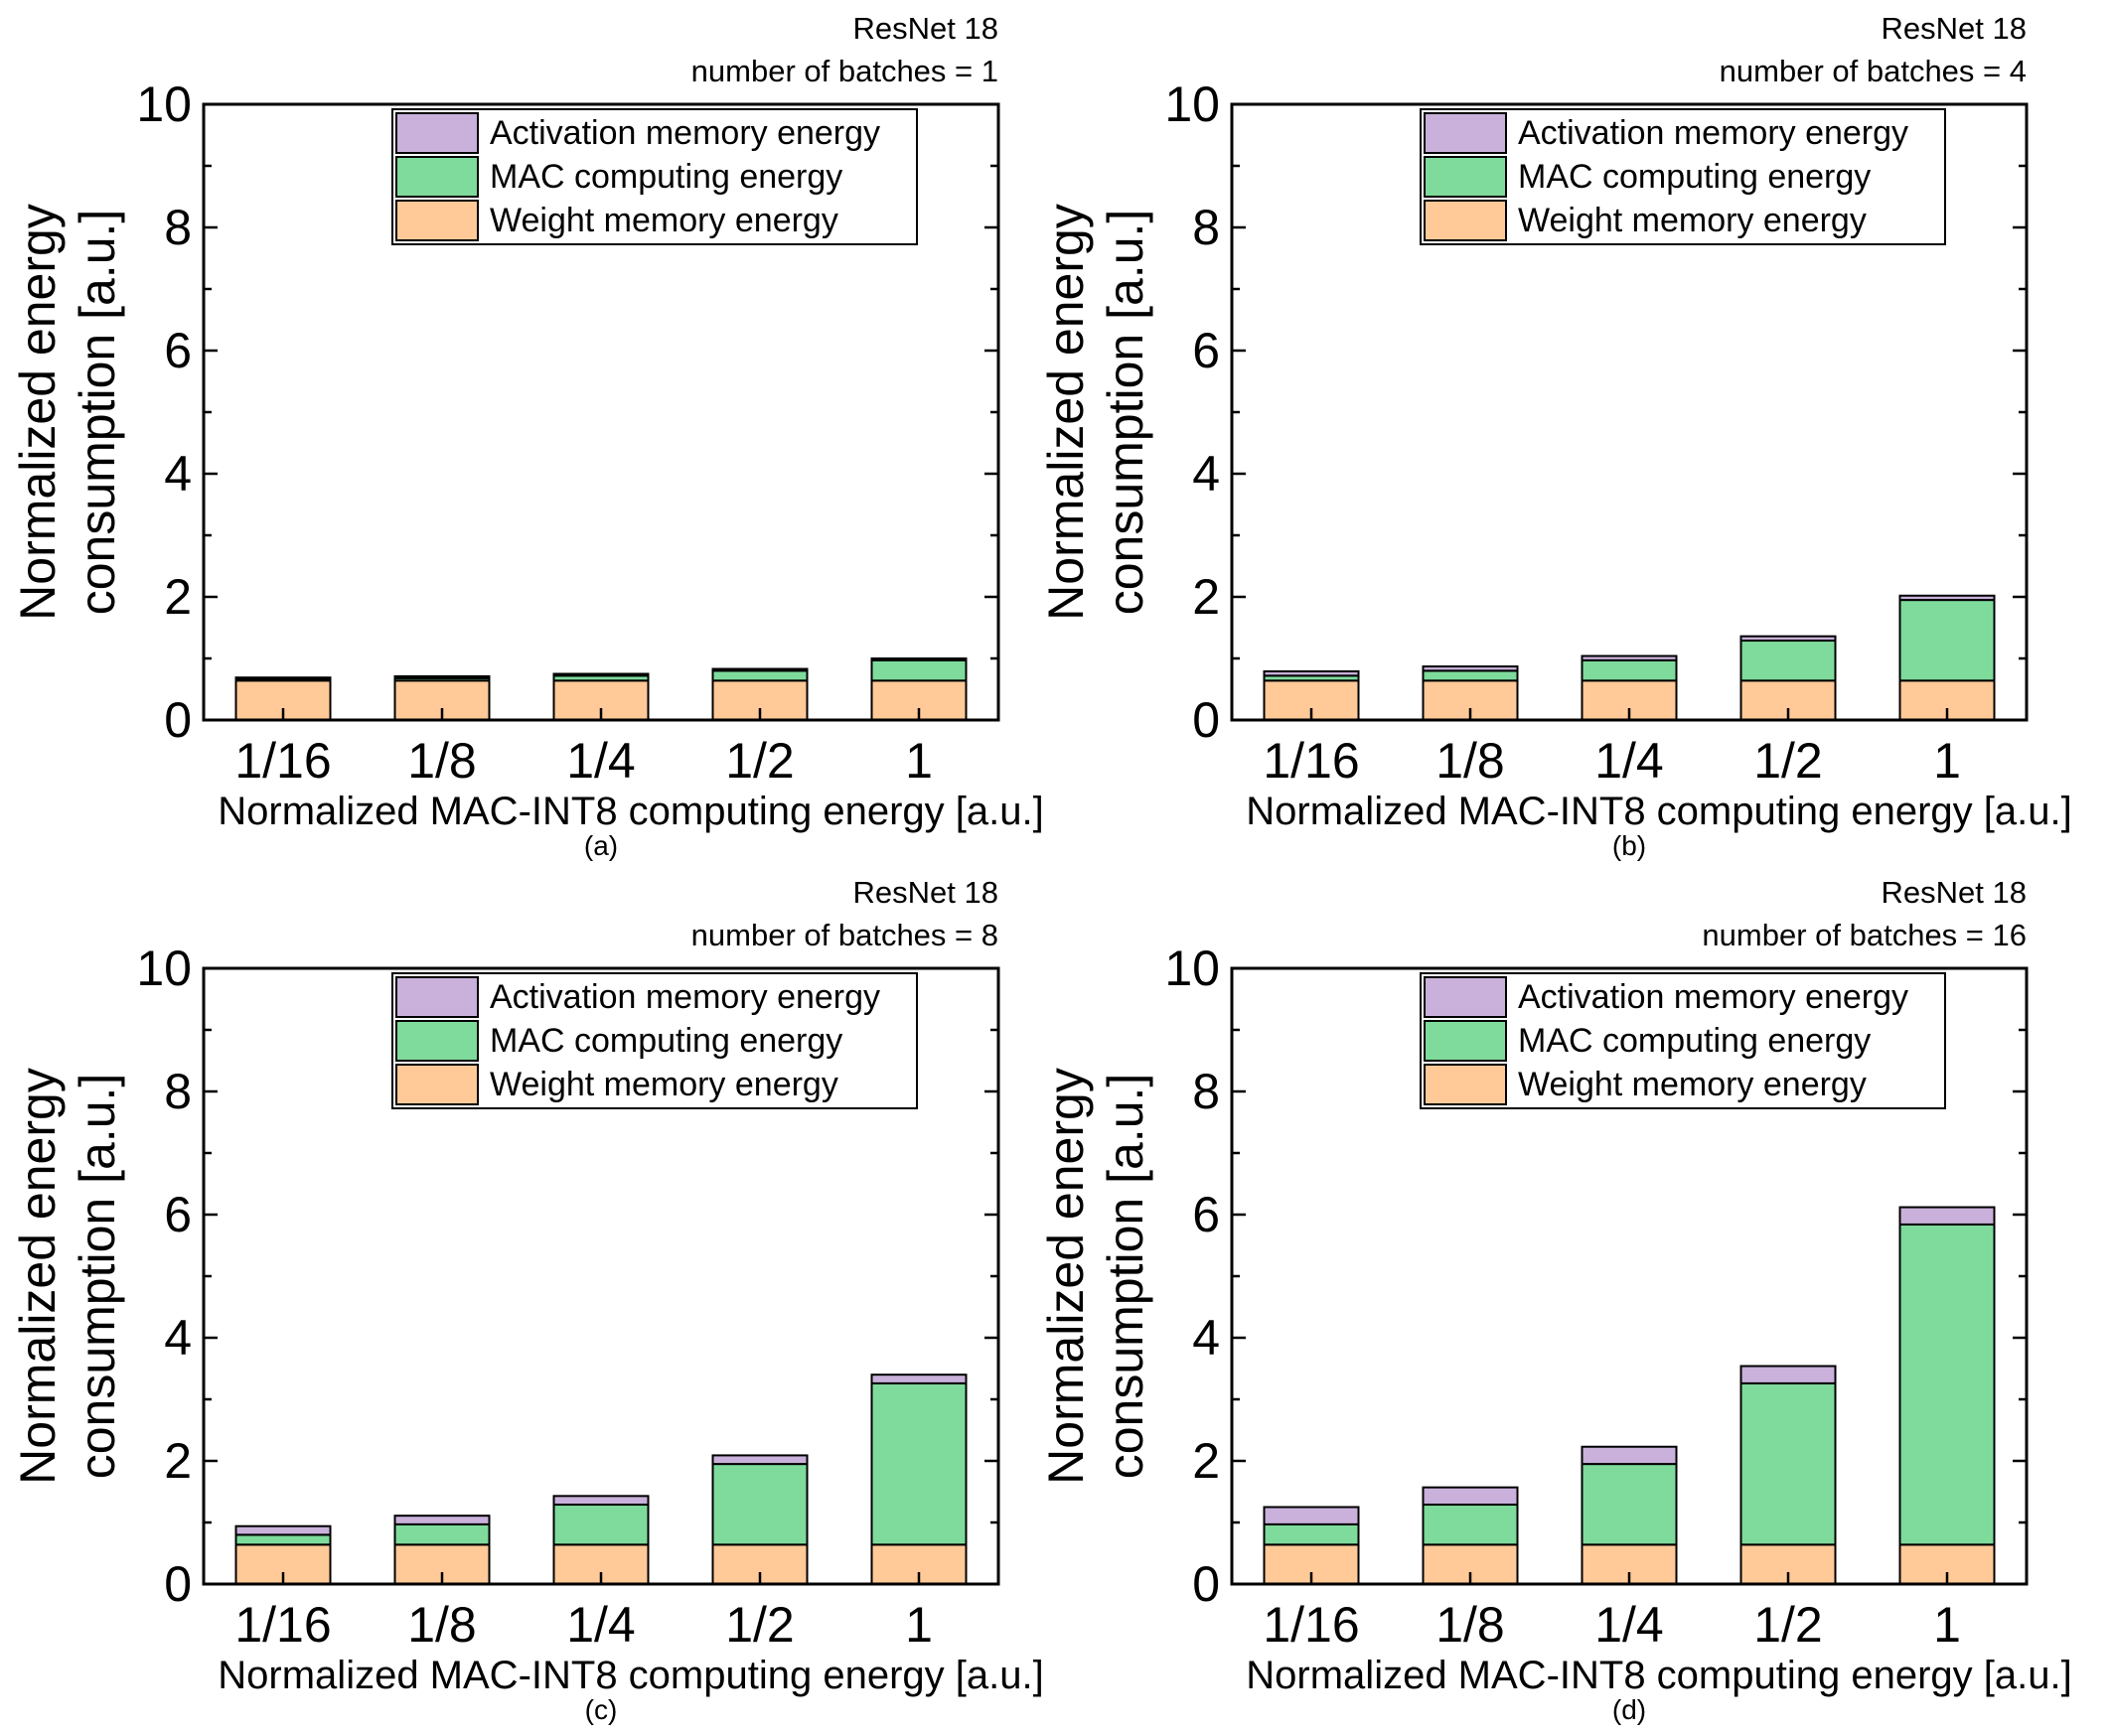 The image size is (2112, 1736). What do you see at coordinates (1066, 1276) in the screenshot?
I see `y-axis-label-line-1: Normalized energy` at bounding box center [1066, 1276].